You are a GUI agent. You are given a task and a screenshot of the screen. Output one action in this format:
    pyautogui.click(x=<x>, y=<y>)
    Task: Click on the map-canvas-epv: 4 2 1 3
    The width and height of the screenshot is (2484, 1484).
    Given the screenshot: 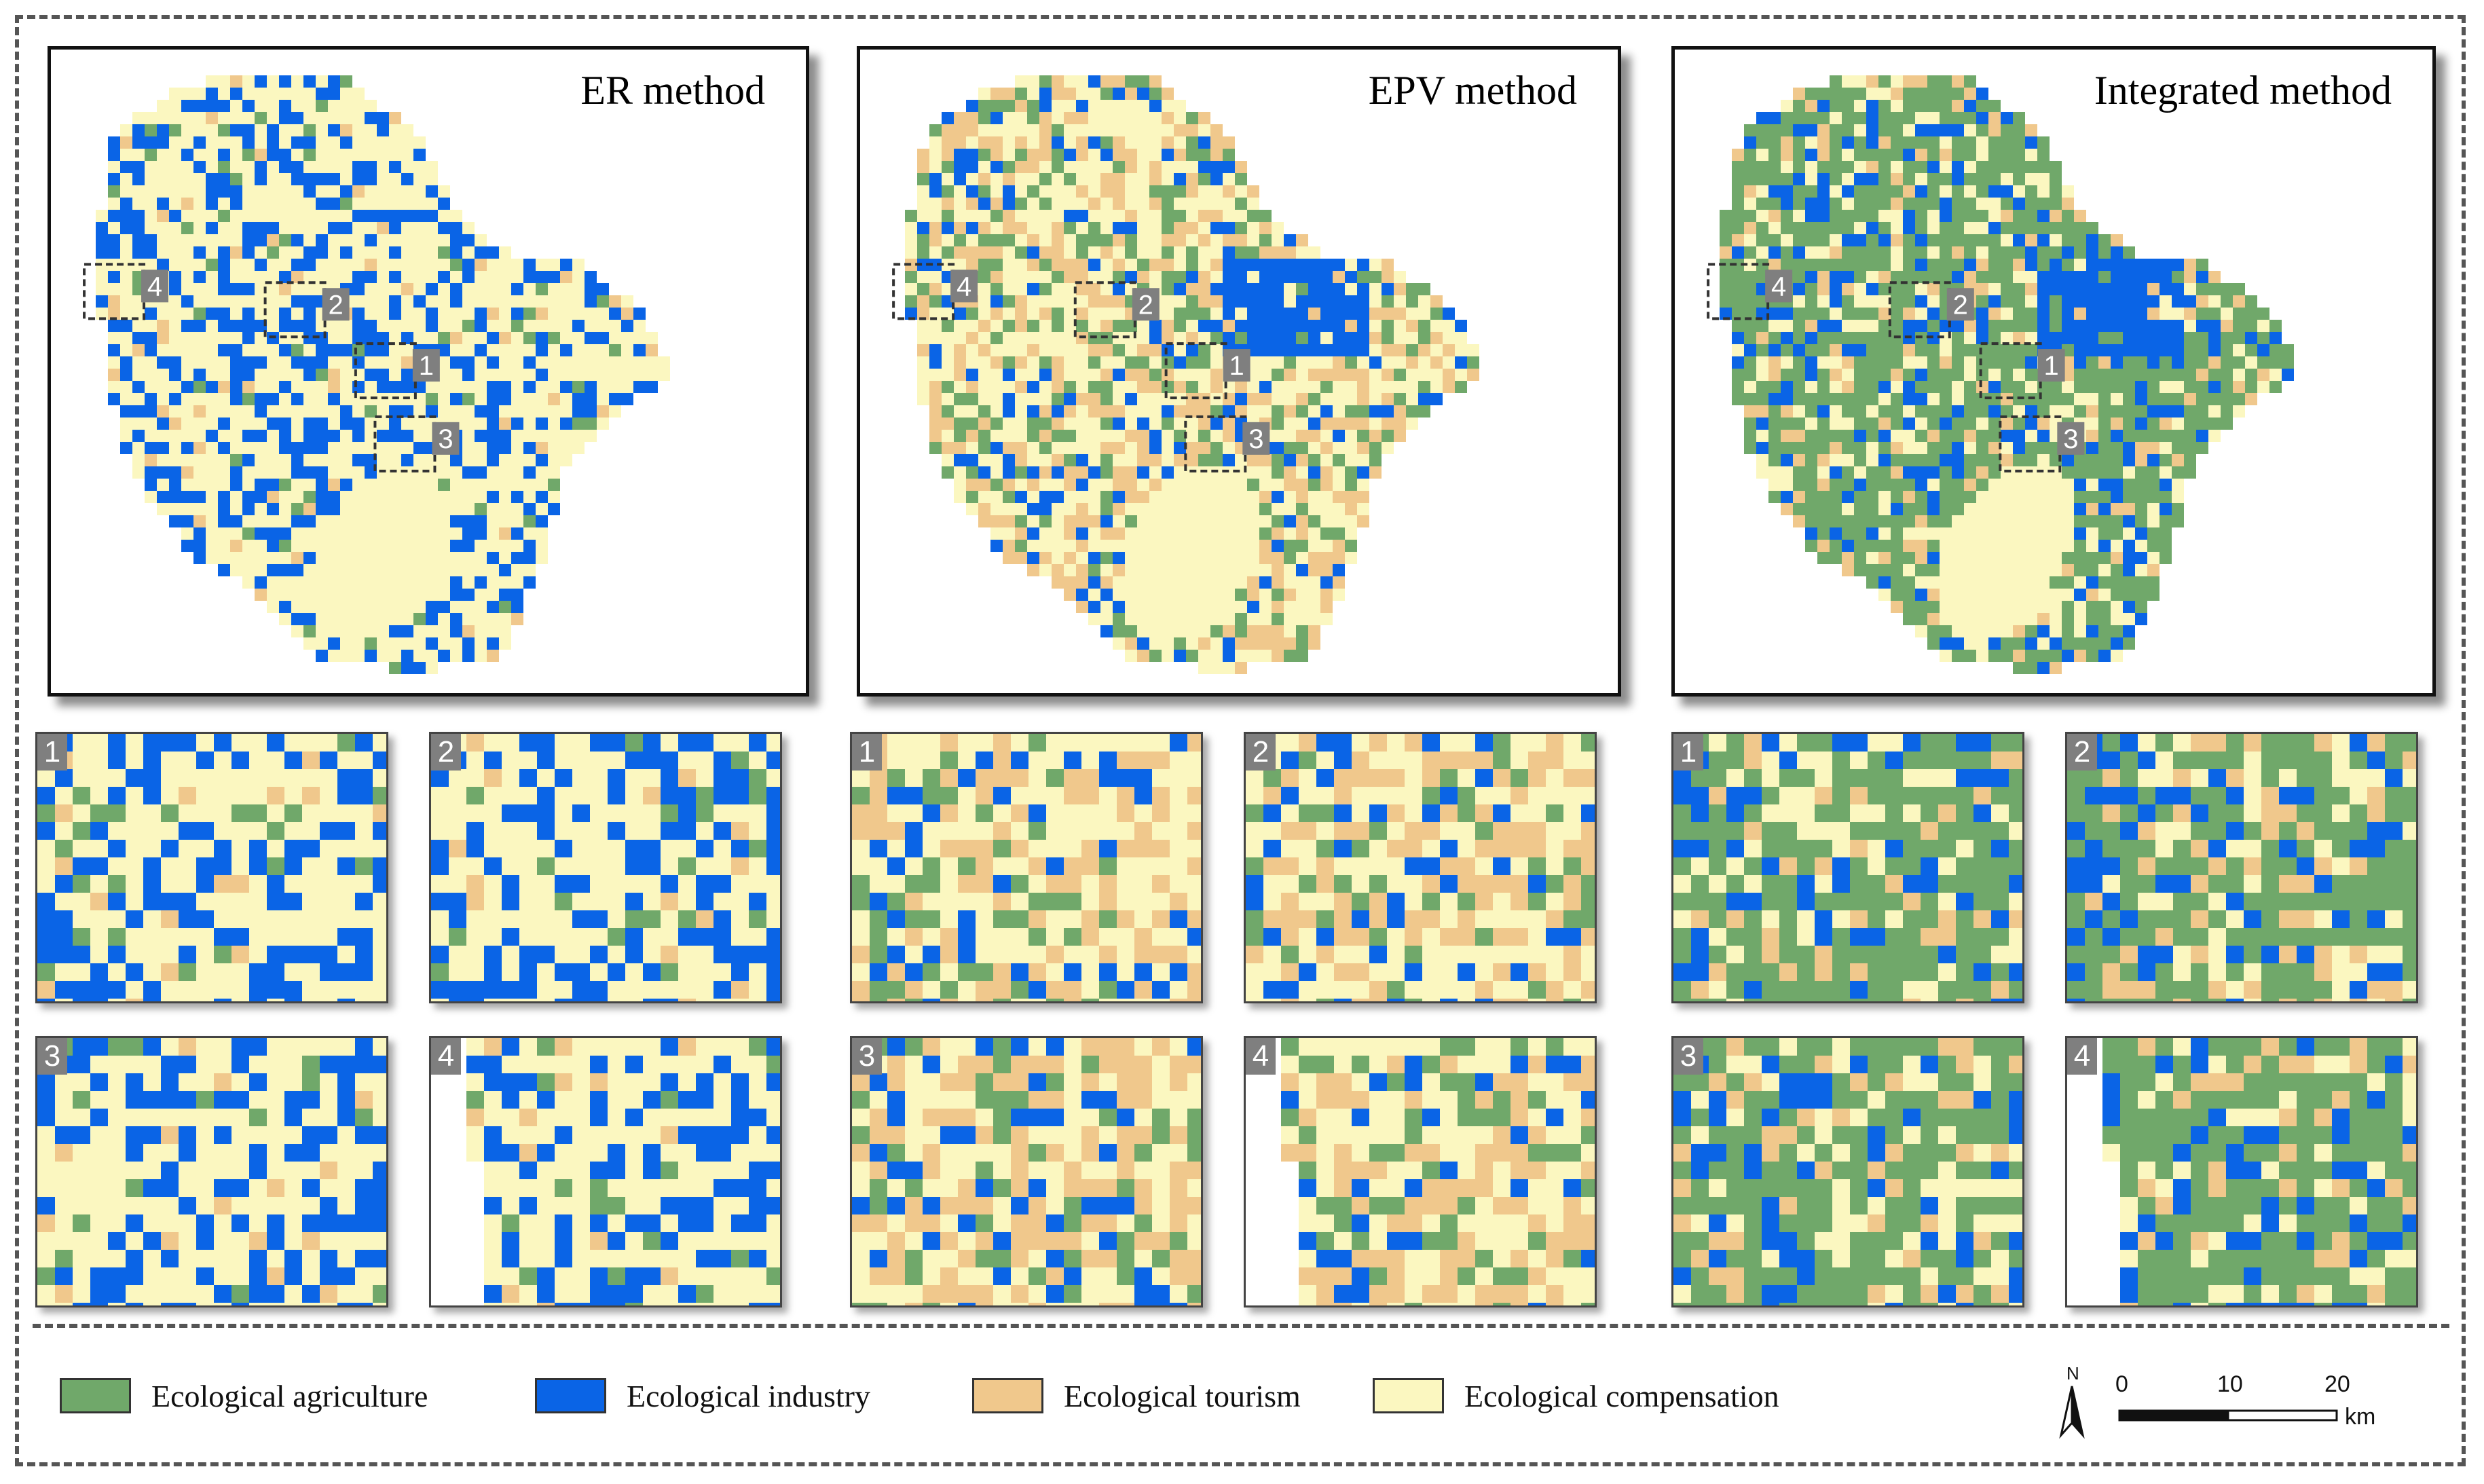 What is the action you would take?
    pyautogui.click(x=1186, y=374)
    